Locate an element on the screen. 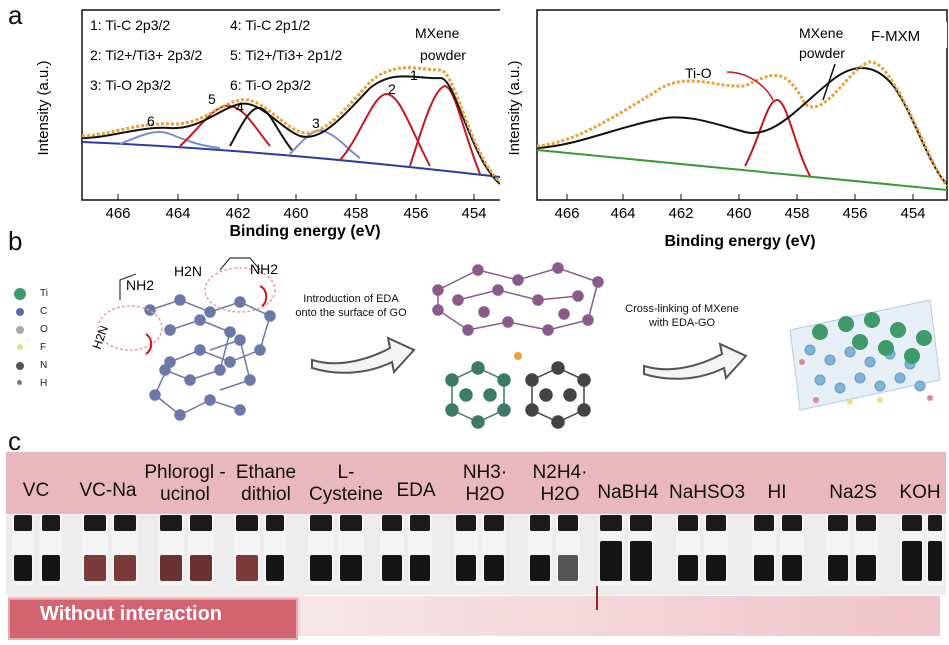 The width and height of the screenshot is (949, 645). reagent-nahso3: NaHSO3 is located at coordinates (707, 492).